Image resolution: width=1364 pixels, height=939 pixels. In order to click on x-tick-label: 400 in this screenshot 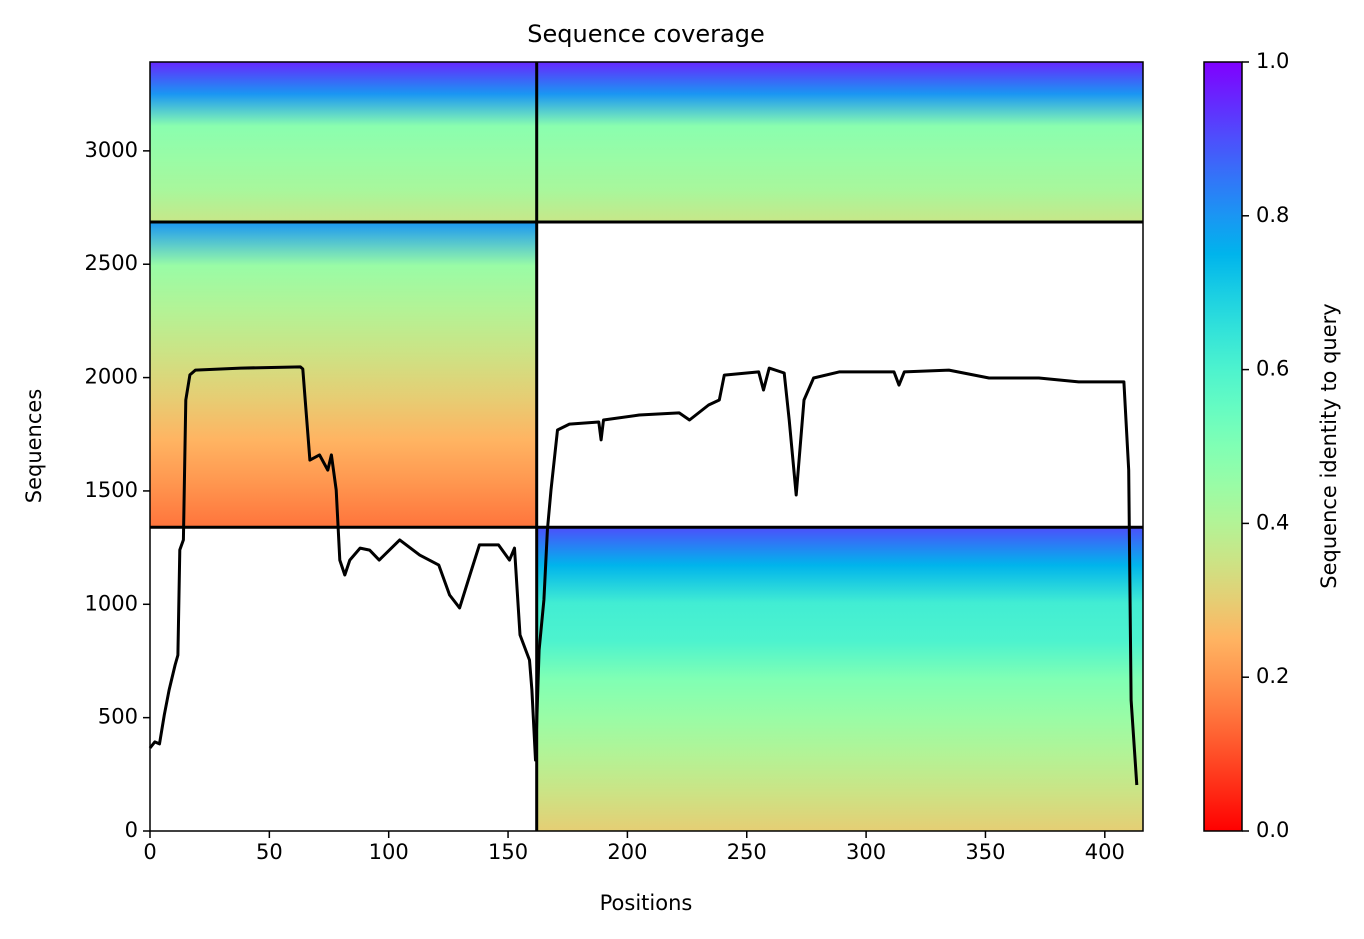, I will do `click(1105, 852)`.